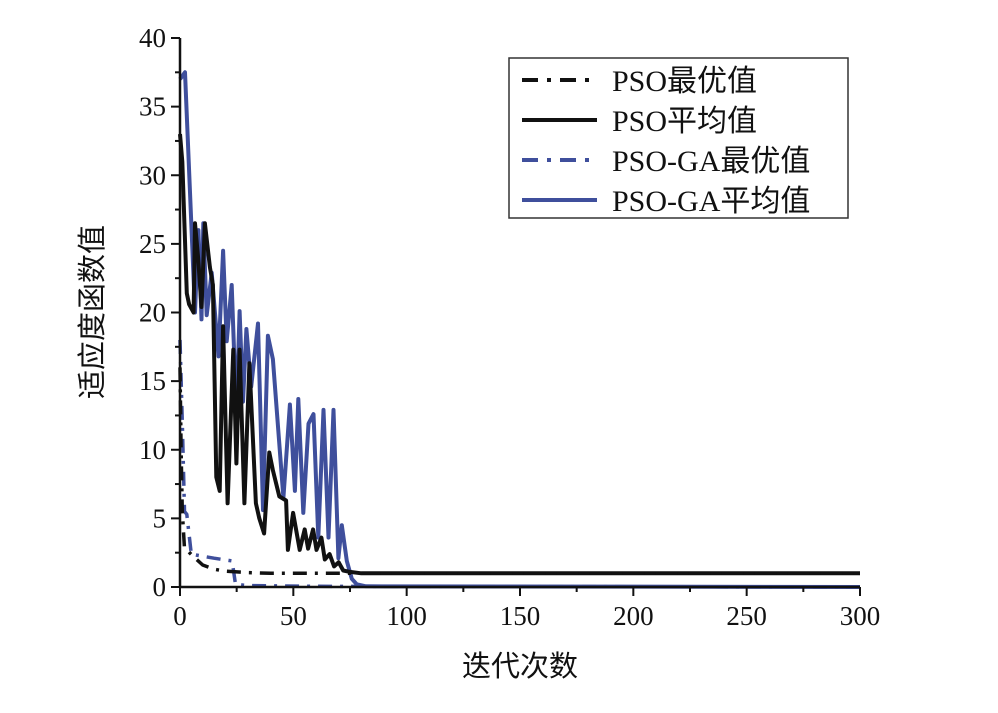 Image resolution: width=998 pixels, height=713 pixels. I want to click on x-tick-label: 250, so click(746, 616).